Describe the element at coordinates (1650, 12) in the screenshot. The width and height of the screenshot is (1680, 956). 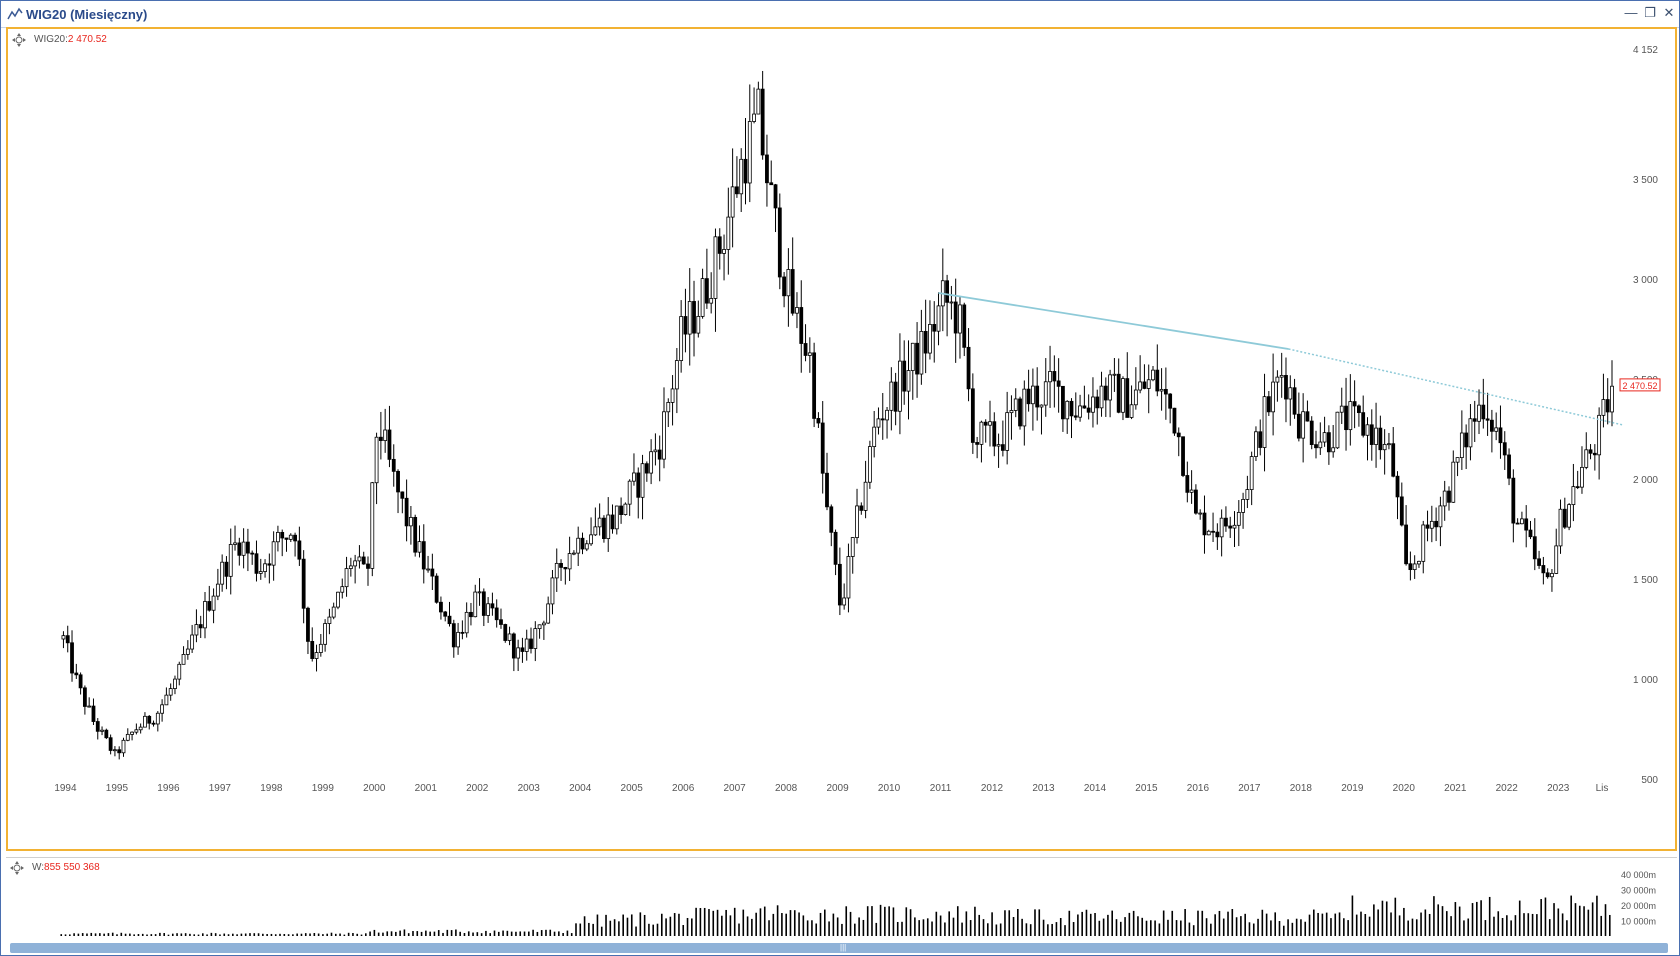
I see `restore-icon: ❐` at that location.